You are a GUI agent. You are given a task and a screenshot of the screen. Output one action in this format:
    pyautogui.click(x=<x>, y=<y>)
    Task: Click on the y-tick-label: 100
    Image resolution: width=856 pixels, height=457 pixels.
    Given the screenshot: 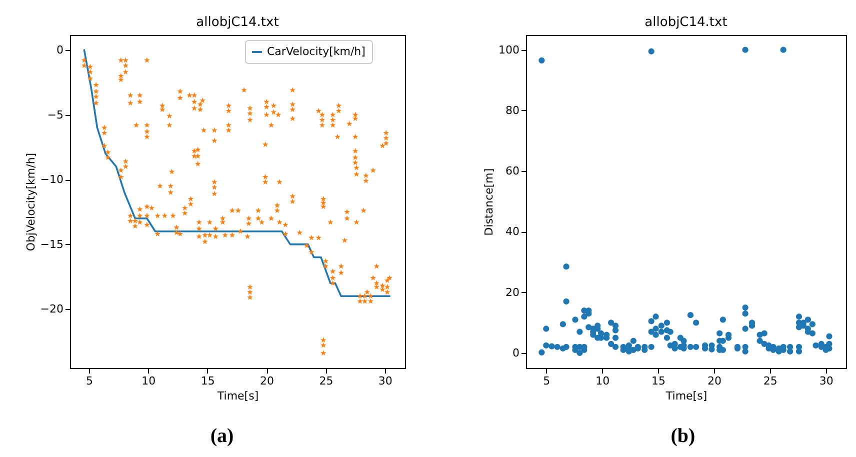 What is the action you would take?
    pyautogui.click(x=509, y=49)
    